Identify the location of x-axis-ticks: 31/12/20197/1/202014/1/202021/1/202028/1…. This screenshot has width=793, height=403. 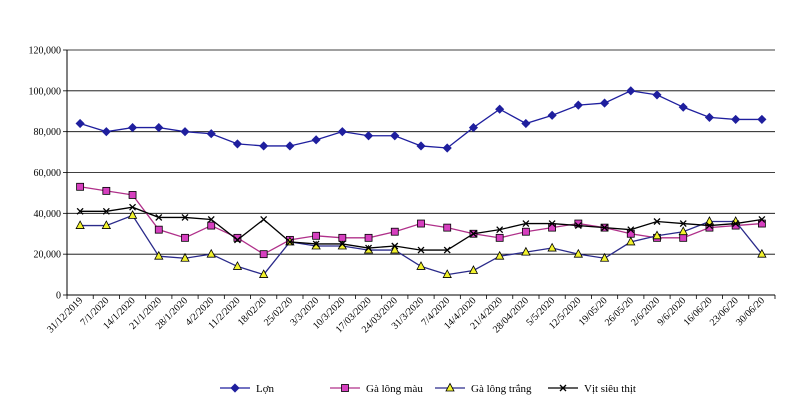
(410, 315).